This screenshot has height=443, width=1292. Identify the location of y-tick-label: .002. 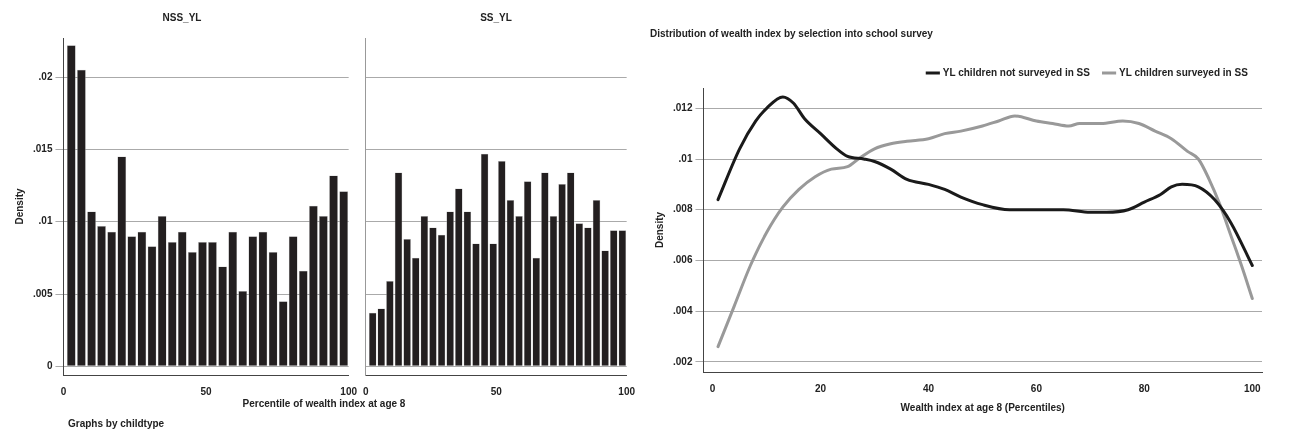
(682, 361).